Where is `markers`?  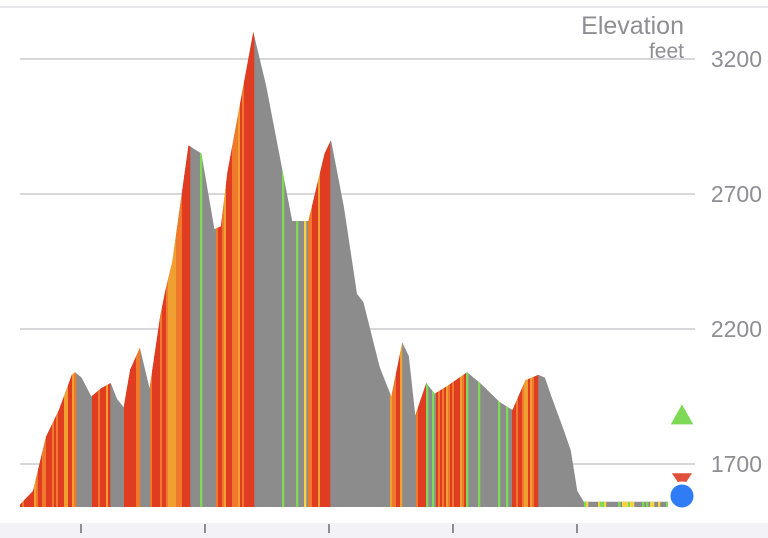 markers is located at coordinates (682, 455).